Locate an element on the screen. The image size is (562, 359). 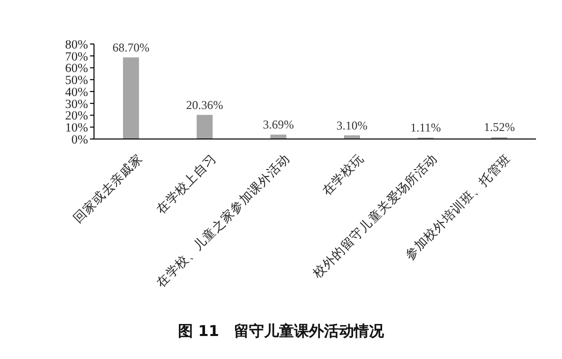
data-label: 3.10% is located at coordinates (352, 125).